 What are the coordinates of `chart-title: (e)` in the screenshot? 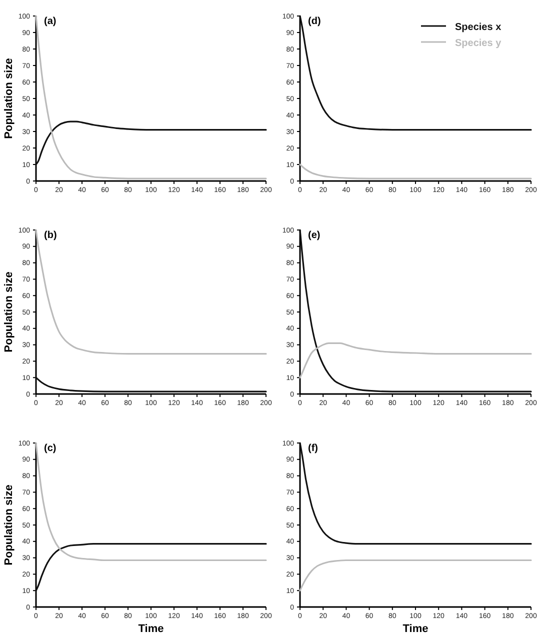 It's located at (314, 235).